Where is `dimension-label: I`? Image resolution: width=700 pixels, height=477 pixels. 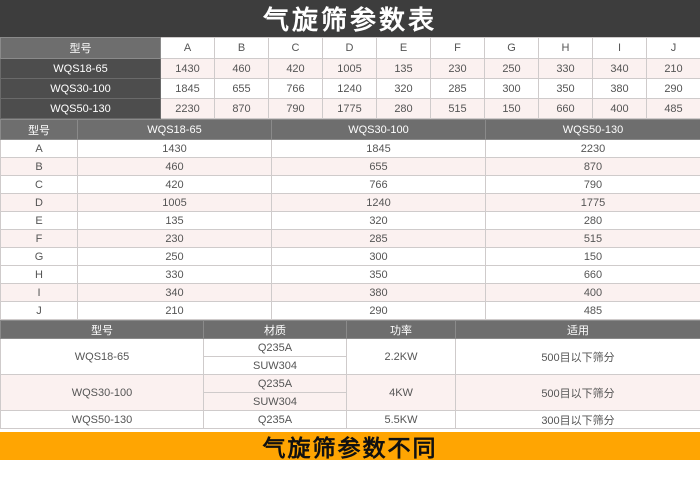
dimension-label: I is located at coordinates (39, 292).